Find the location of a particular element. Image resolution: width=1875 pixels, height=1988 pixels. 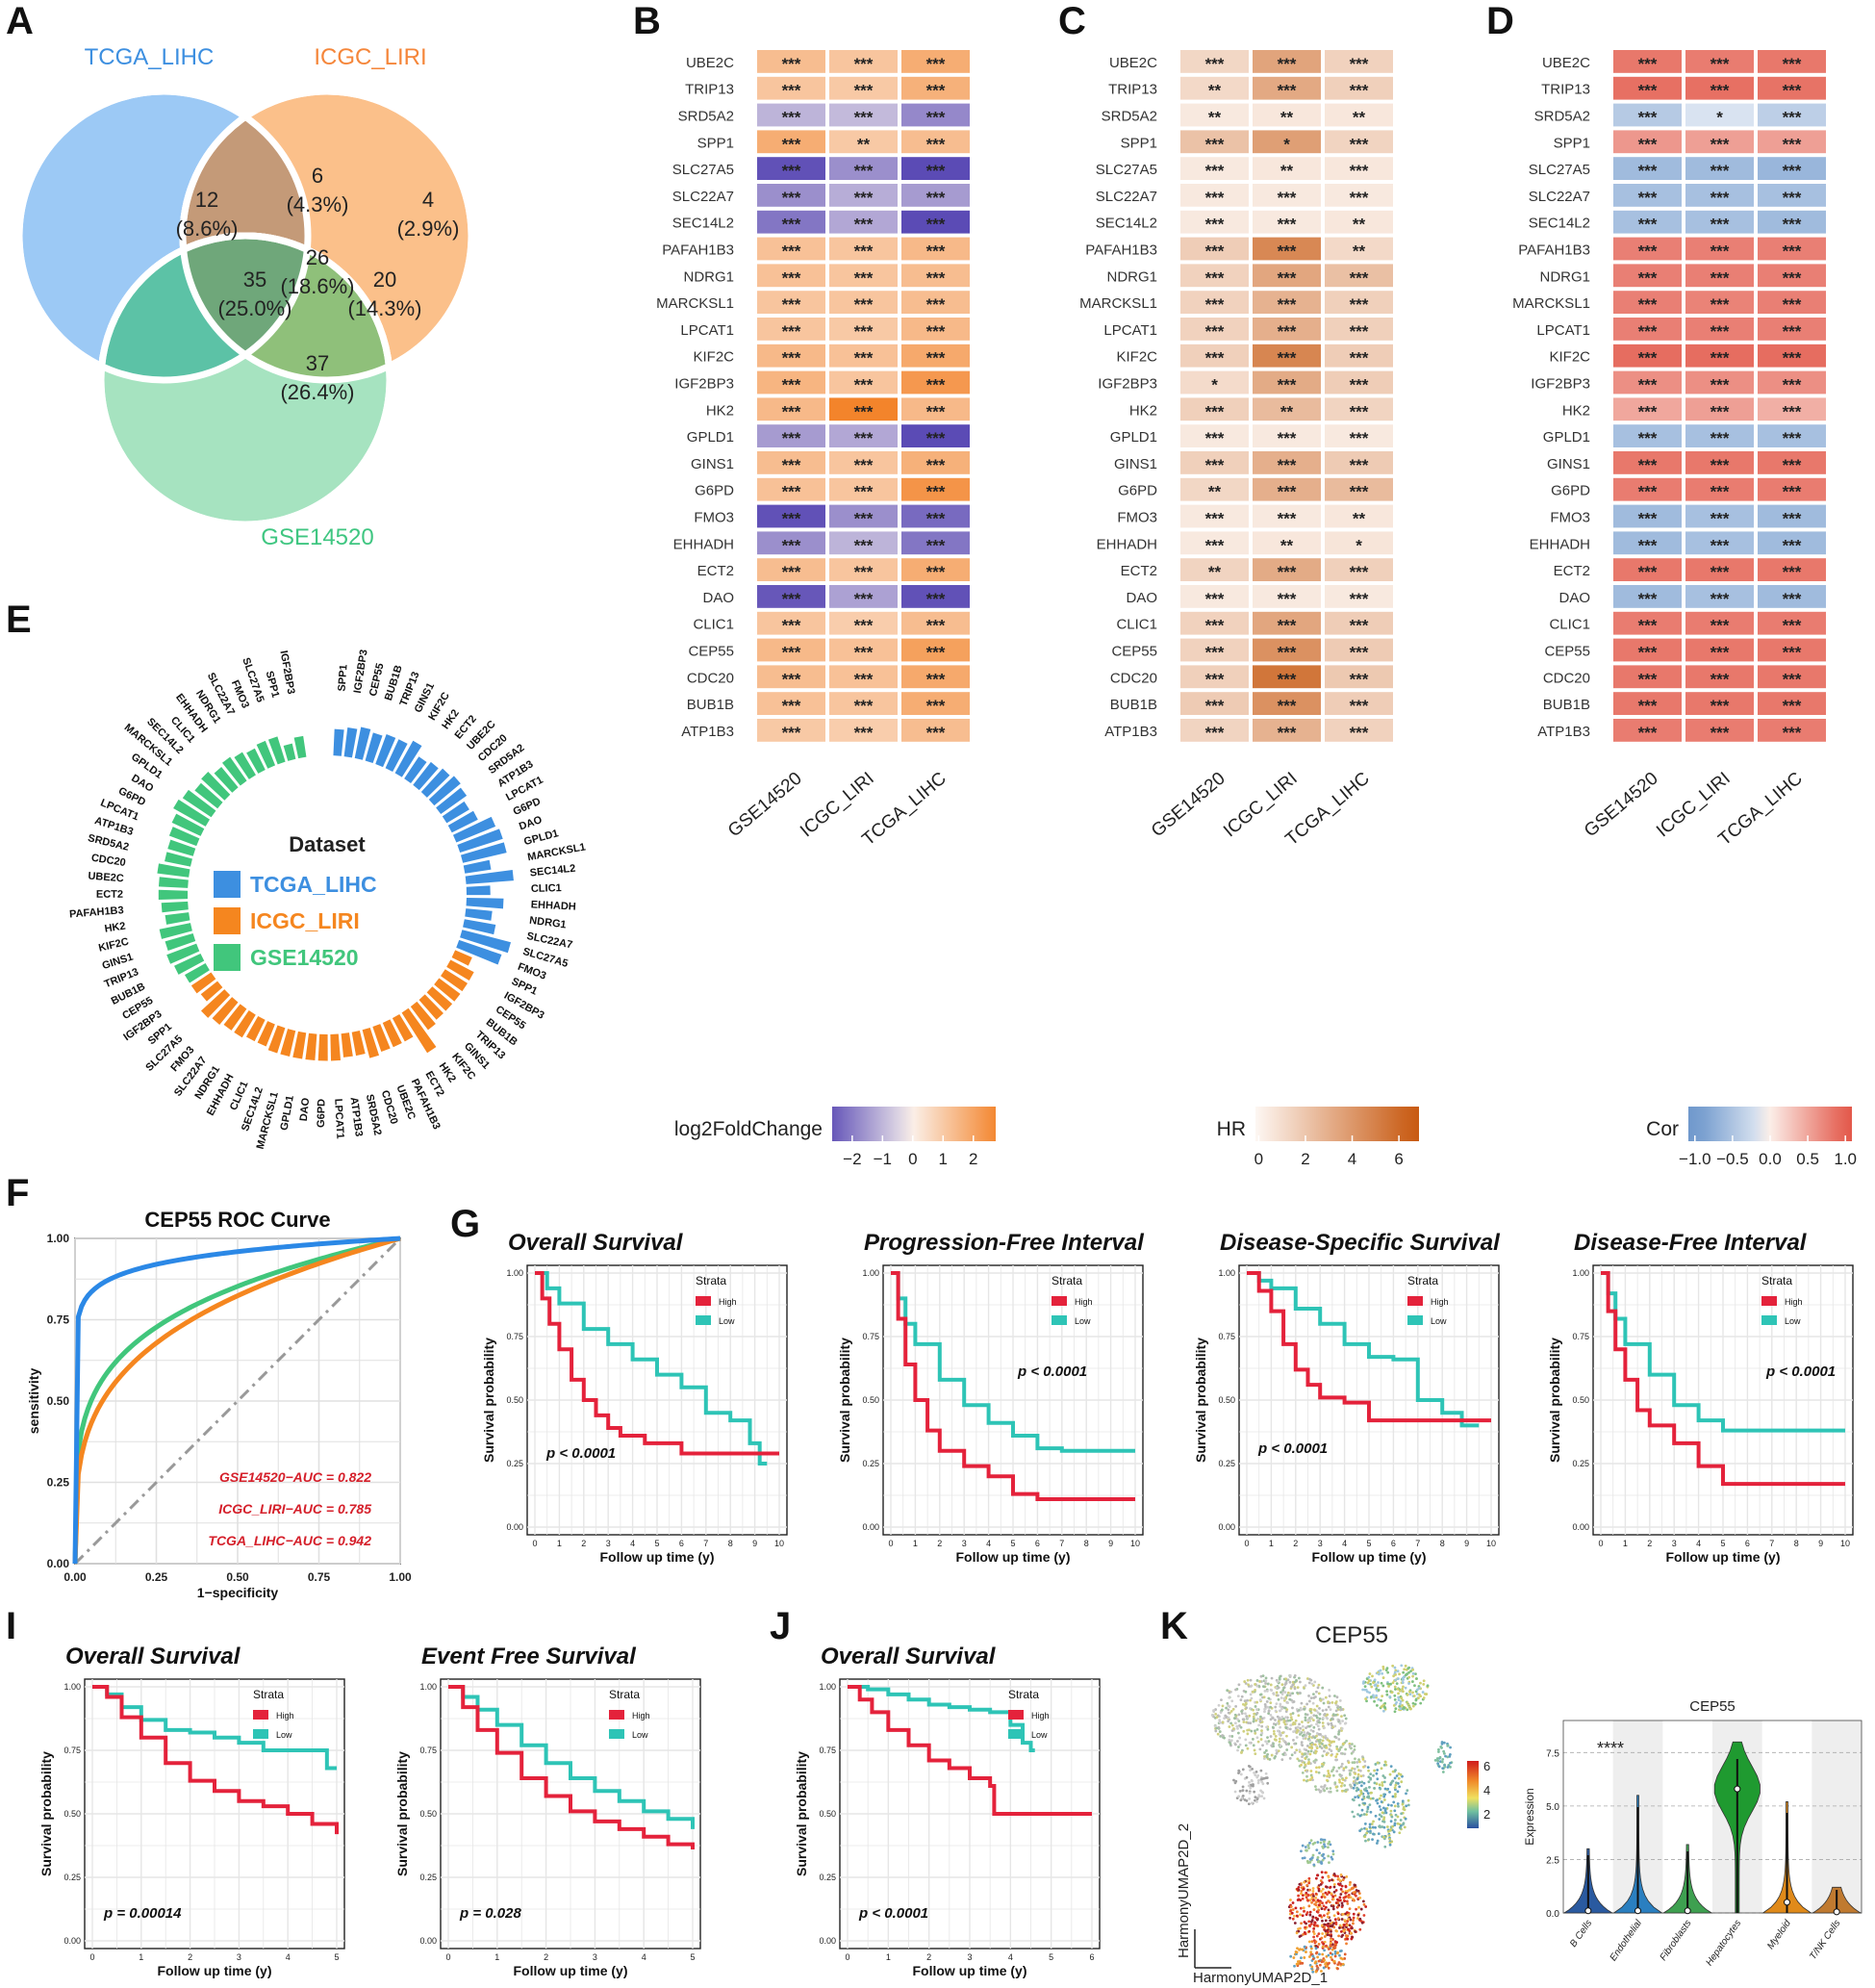

km-xtick: 7 is located at coordinates (1418, 1544).